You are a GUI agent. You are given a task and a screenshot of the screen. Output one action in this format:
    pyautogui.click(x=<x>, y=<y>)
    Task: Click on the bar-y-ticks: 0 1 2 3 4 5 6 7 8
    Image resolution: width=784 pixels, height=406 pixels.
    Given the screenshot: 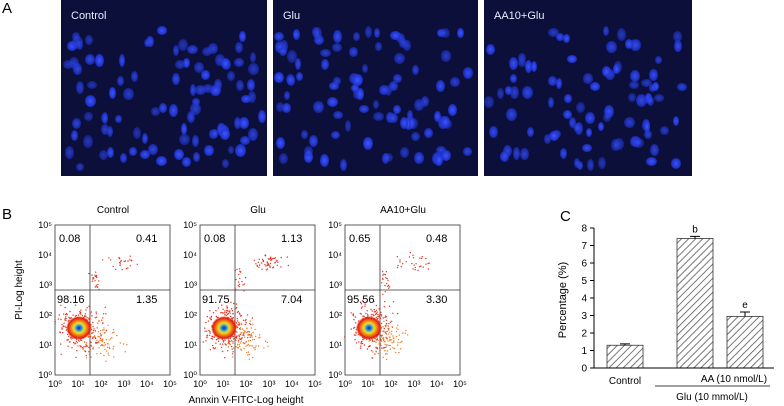 What is the action you would take?
    pyautogui.click(x=587, y=299)
    